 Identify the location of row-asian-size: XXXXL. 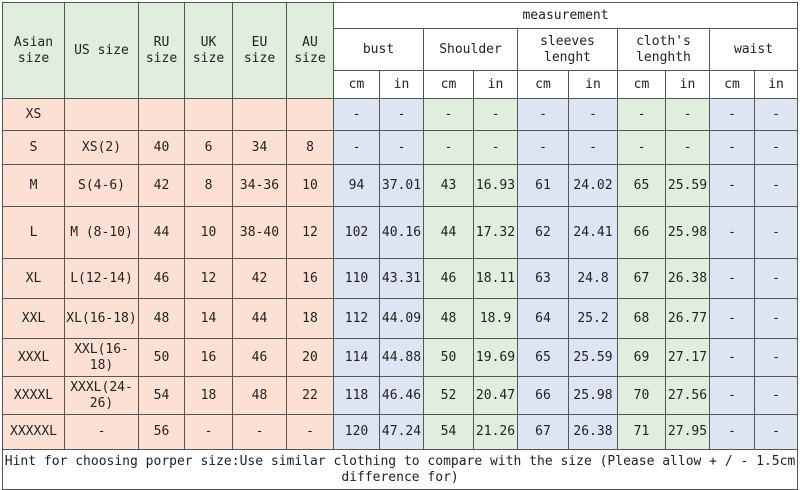
(33, 395).